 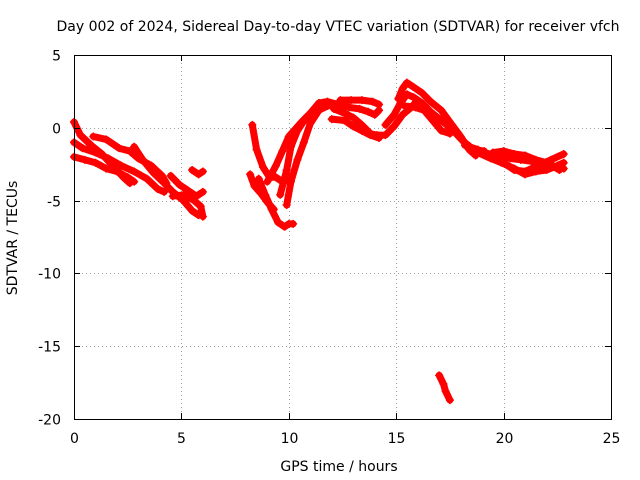 I want to click on x-axis-label: GPS time / hours, so click(x=338, y=467).